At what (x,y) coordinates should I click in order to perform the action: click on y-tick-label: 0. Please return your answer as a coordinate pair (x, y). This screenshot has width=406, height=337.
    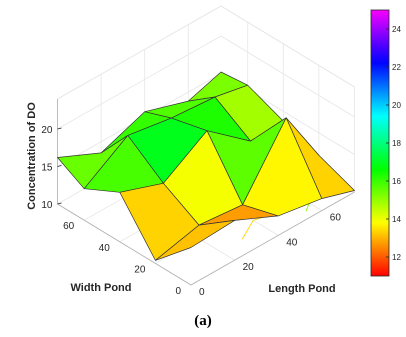
    Looking at the image, I should click on (178, 291).